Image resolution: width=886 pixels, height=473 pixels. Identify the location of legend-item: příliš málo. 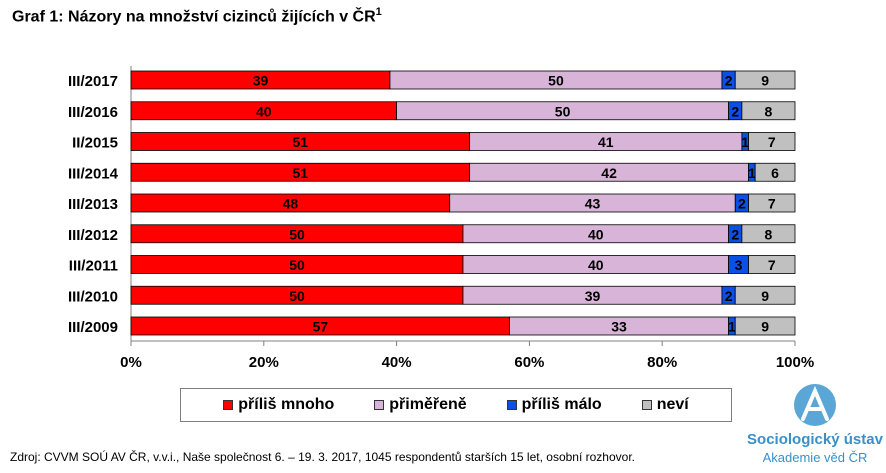
(554, 405).